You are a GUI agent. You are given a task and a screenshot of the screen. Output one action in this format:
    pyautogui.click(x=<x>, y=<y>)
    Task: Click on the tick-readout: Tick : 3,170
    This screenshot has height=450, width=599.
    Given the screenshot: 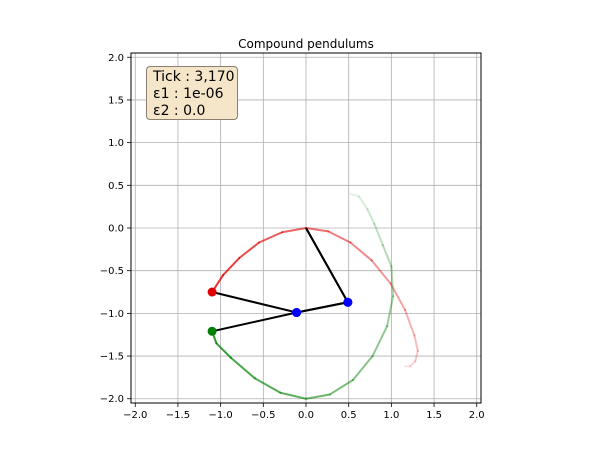 What is the action you would take?
    pyautogui.click(x=194, y=77)
    